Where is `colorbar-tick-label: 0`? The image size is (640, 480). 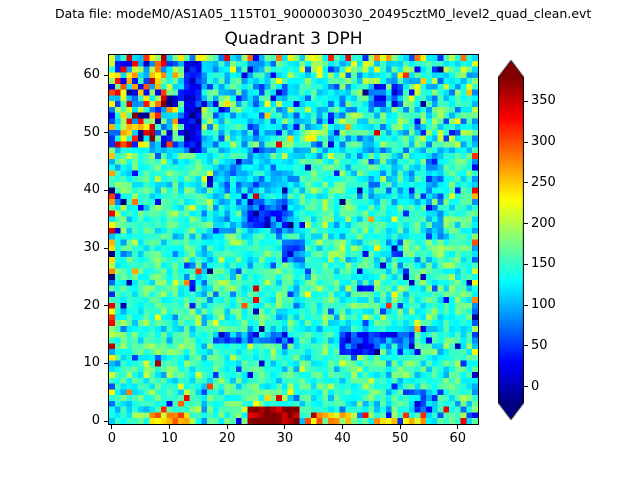 colorbar-tick-label: 0 is located at coordinates (535, 386).